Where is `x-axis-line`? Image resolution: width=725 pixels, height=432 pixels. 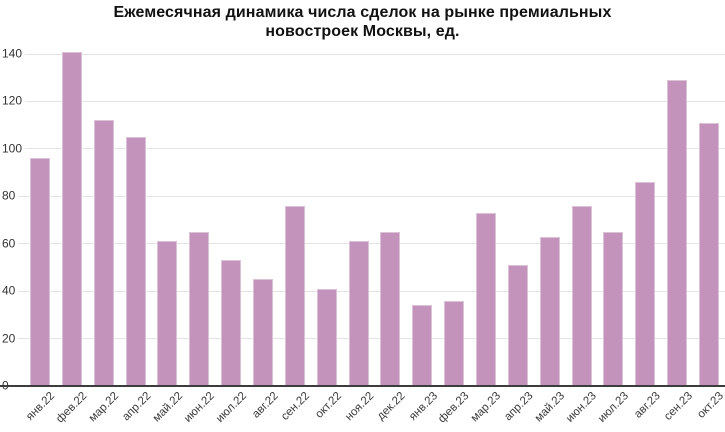 x-axis-line is located at coordinates (362, 386).